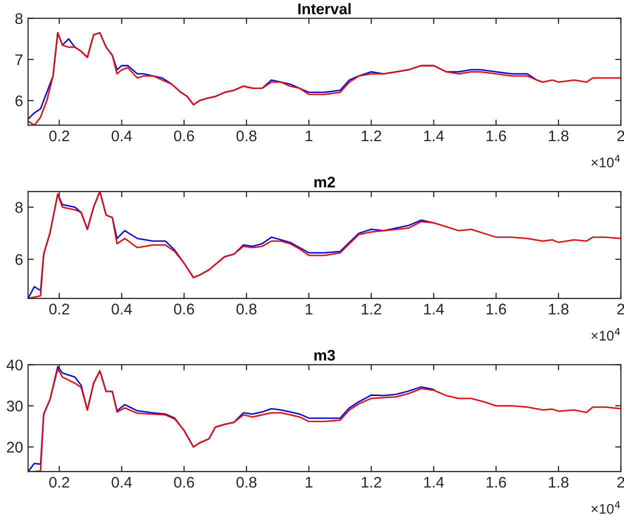 The width and height of the screenshot is (624, 524). What do you see at coordinates (324, 182) in the screenshot?
I see `chart-title: m2` at bounding box center [324, 182].